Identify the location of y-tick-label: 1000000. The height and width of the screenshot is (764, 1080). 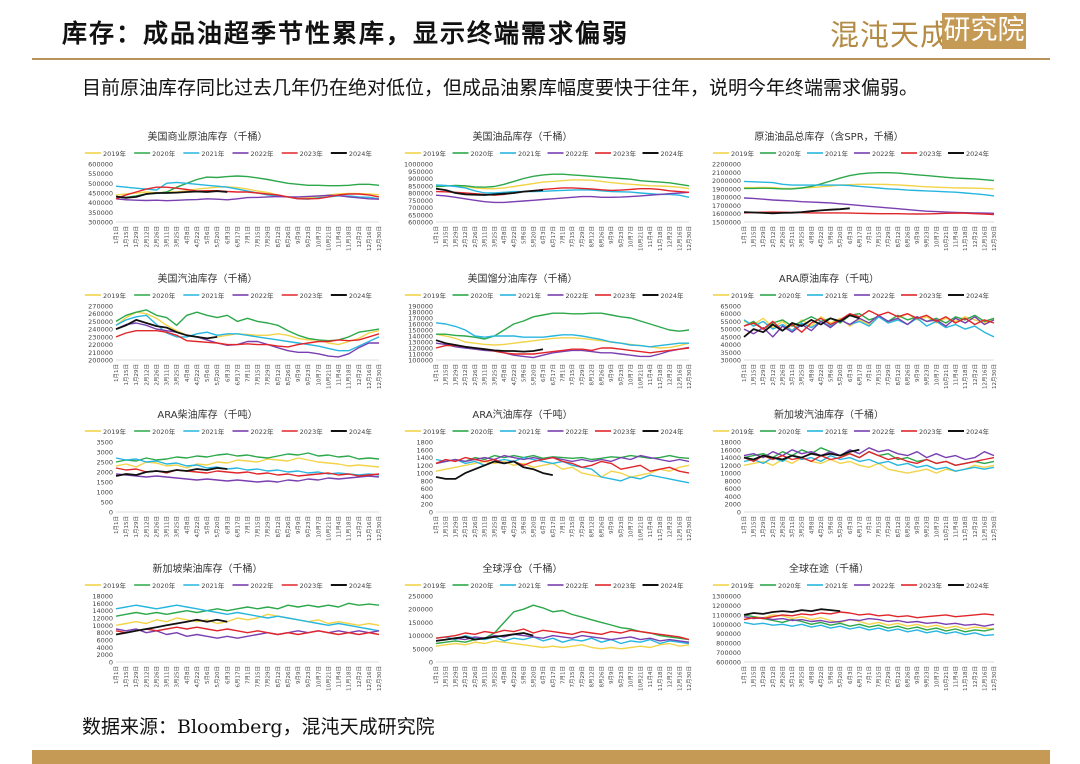
(418, 165).